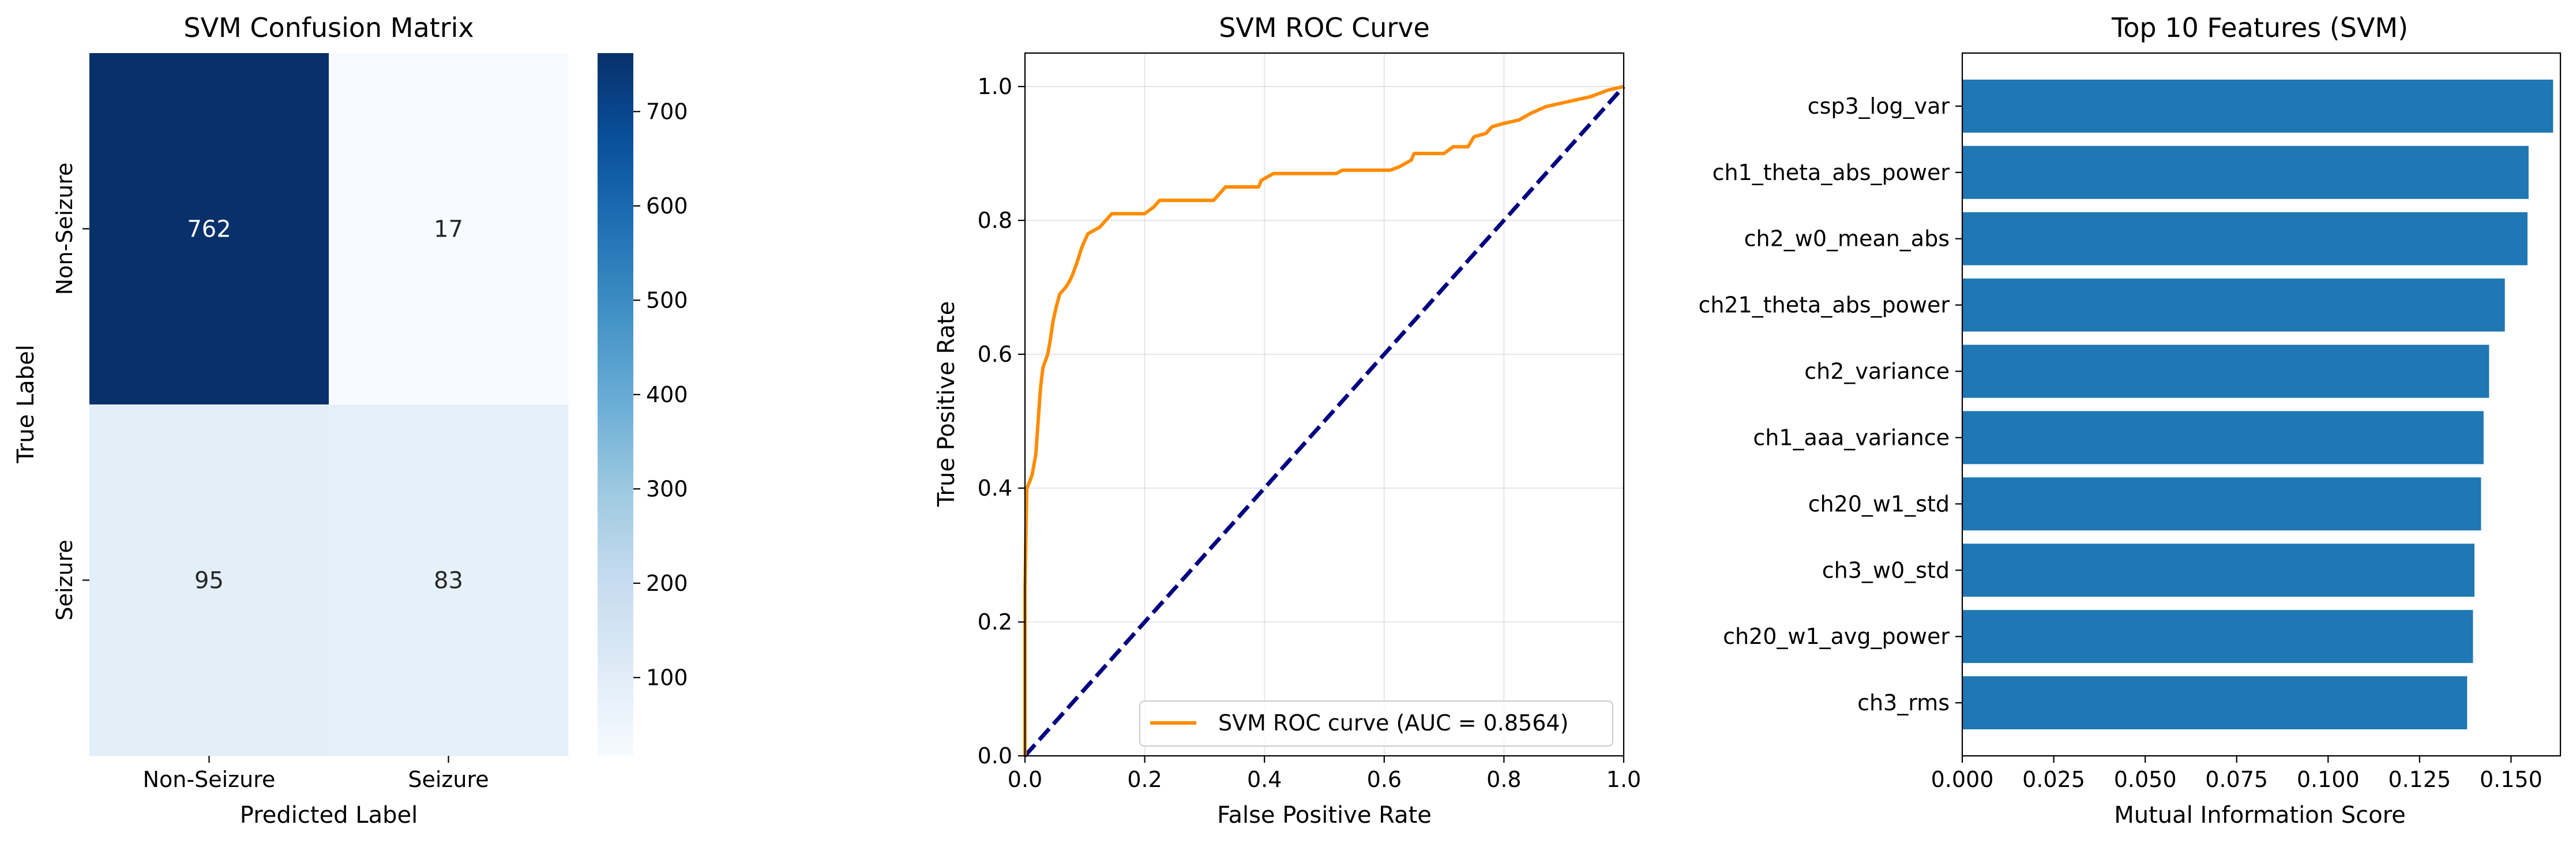 The image size is (2576, 847). Describe the element at coordinates (2328, 779) in the screenshot. I see `feature-x-tick-label: 0.100` at that location.